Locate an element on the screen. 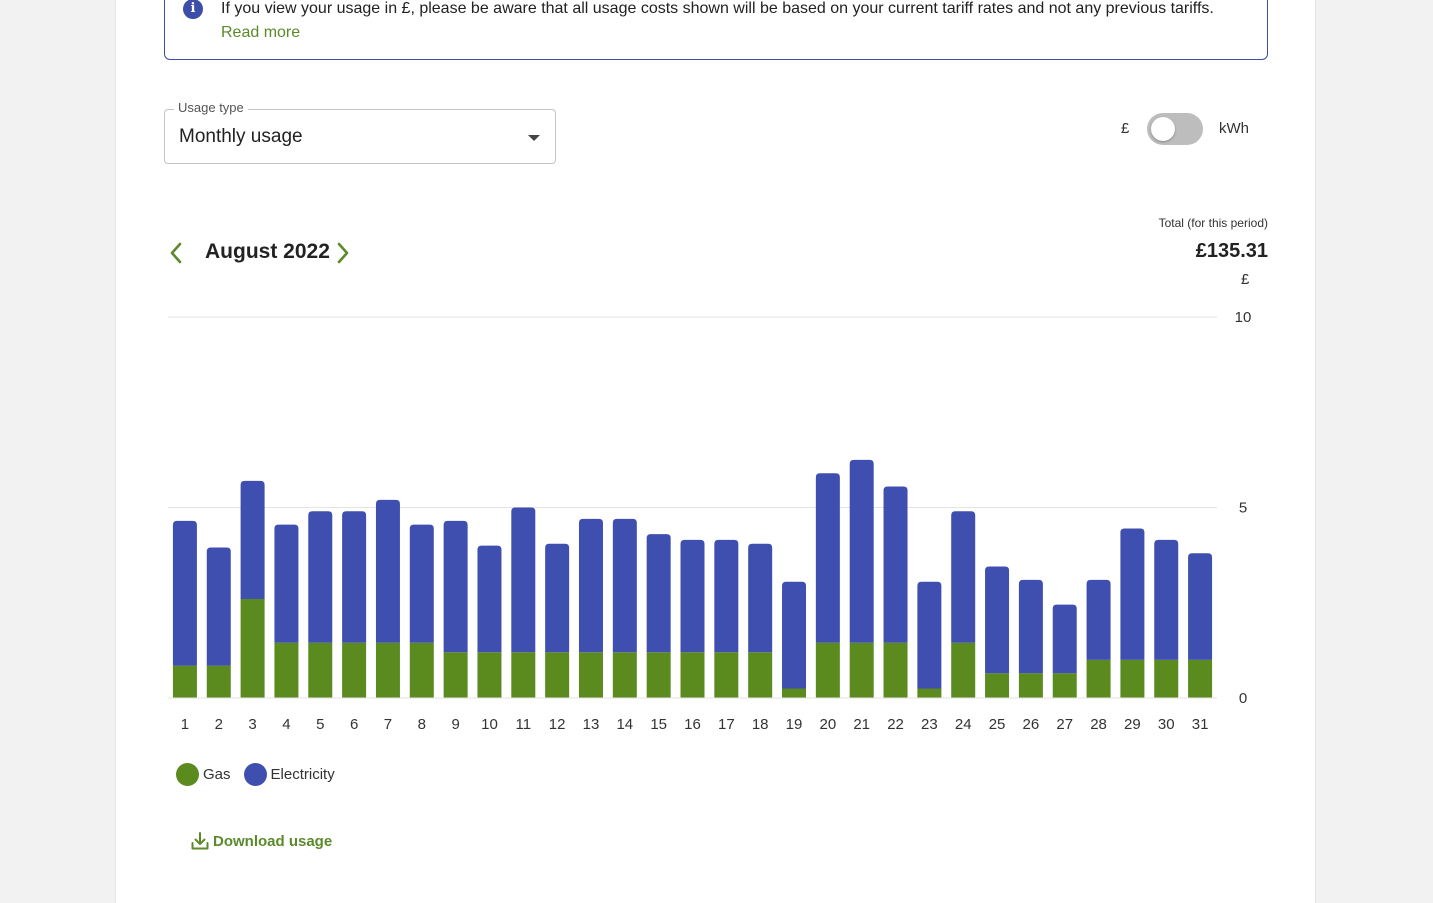 The image size is (1433, 903). x-tick-label: 21 is located at coordinates (861, 724).